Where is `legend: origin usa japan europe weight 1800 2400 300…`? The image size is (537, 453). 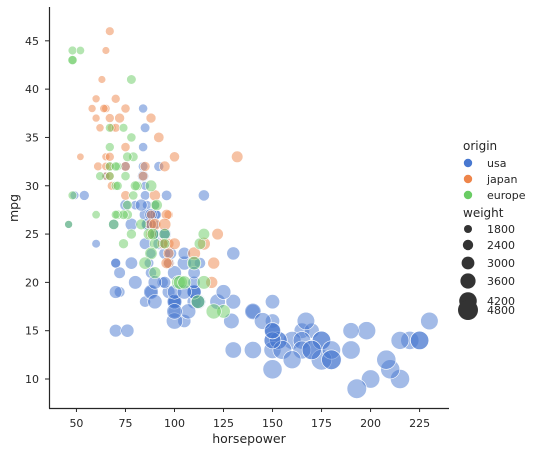 legend: origin usa japan europe weight 1800 2400 300… is located at coordinates (492, 229).